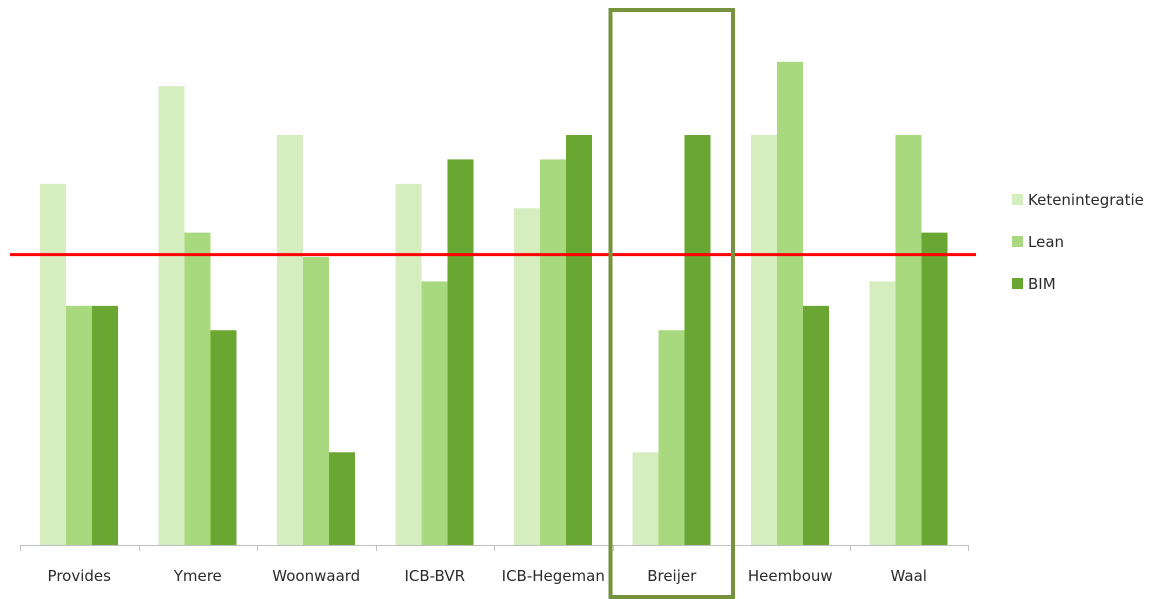  Describe the element at coordinates (105, 425) in the screenshot. I see `bar-provides-bim` at that location.